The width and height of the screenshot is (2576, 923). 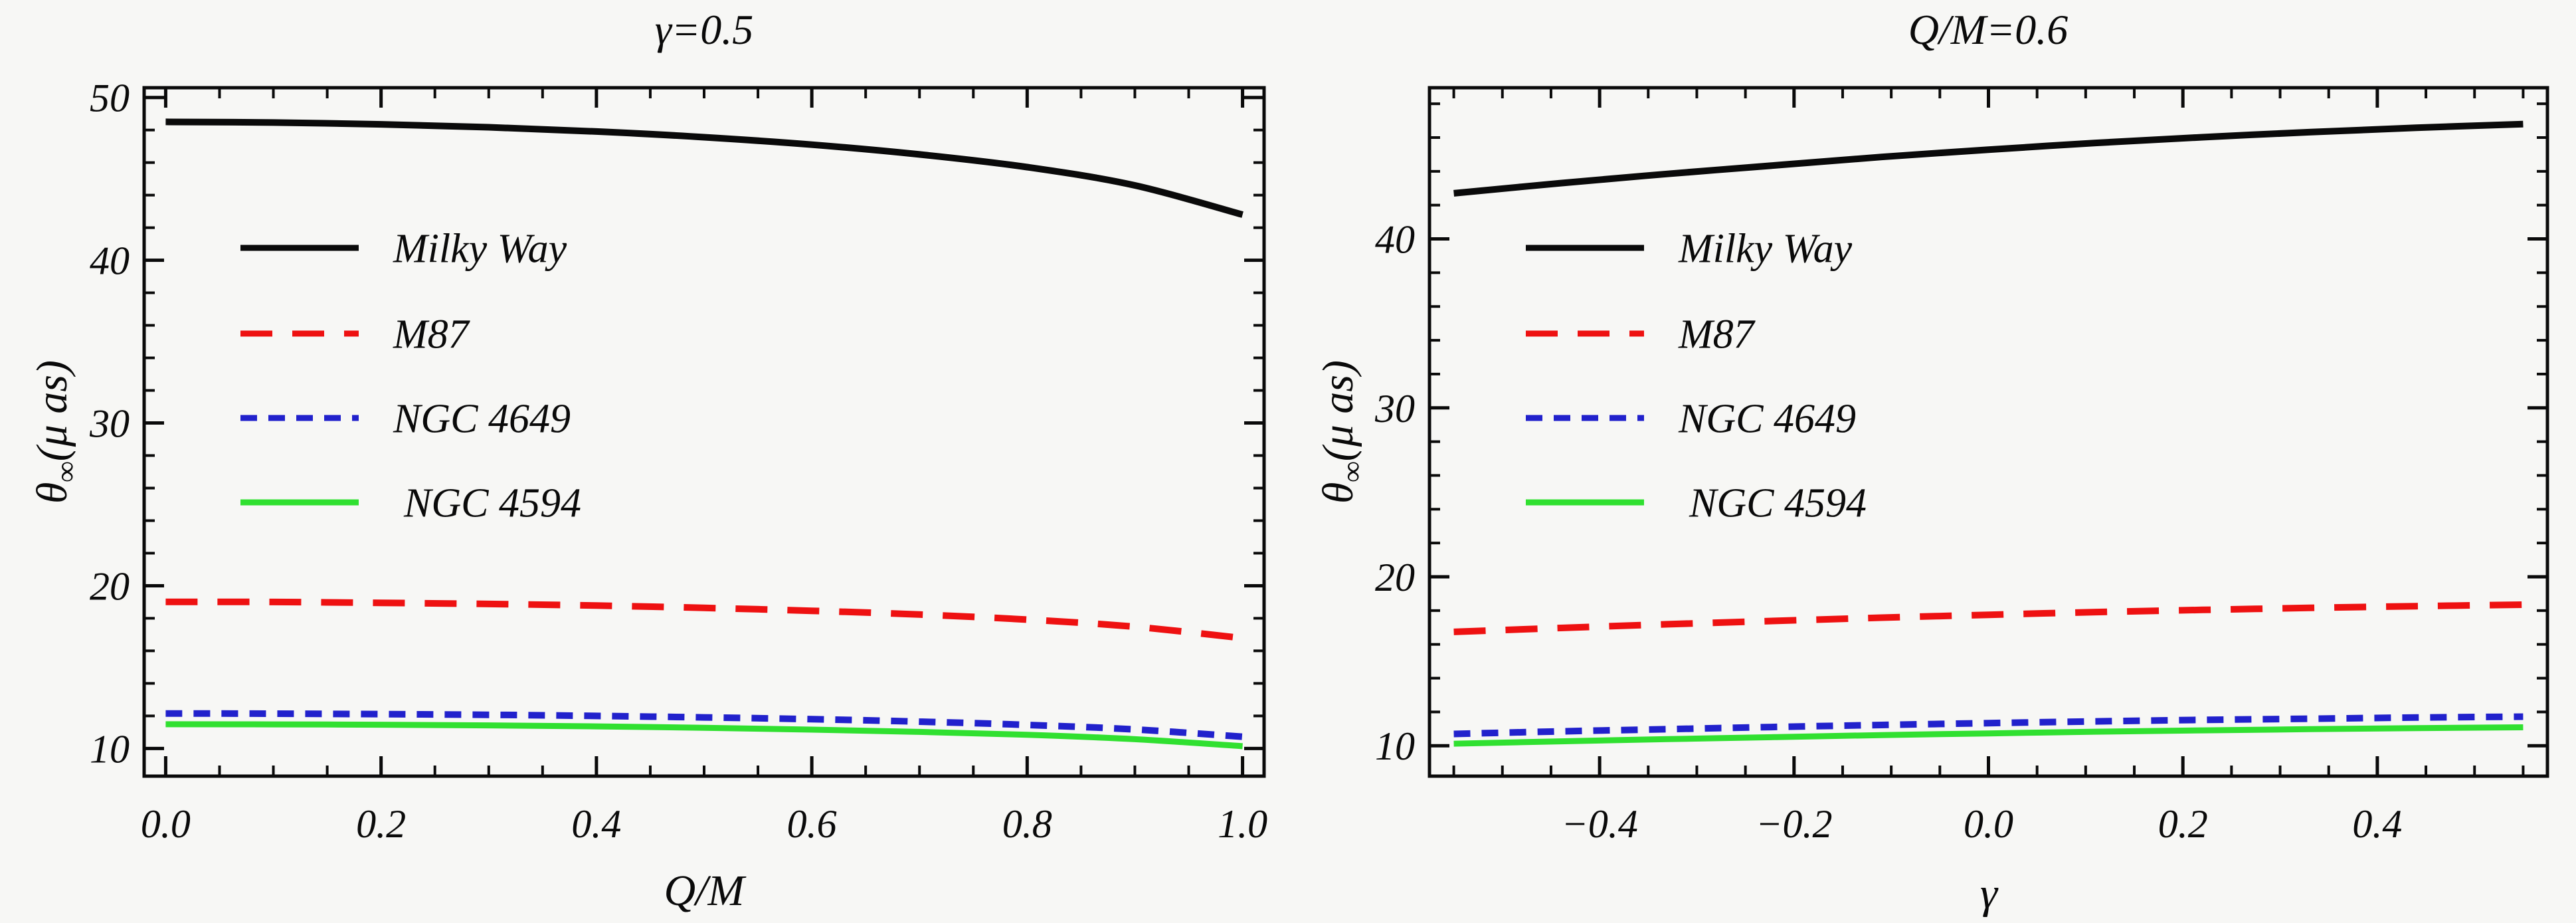 What do you see at coordinates (1696, 376) in the screenshot?
I see `panel-right-legend: Milky Way M87 NGC 4649 NGC 4594` at bounding box center [1696, 376].